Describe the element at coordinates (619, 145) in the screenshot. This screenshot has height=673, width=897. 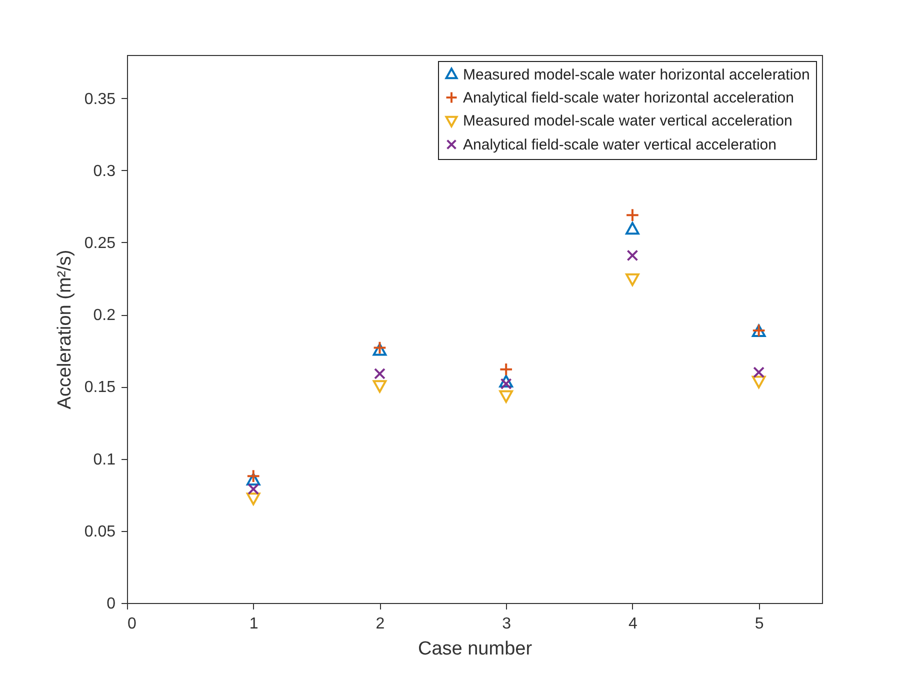
I see `legend-label: Analytical field-scale water vertical acceleration` at that location.